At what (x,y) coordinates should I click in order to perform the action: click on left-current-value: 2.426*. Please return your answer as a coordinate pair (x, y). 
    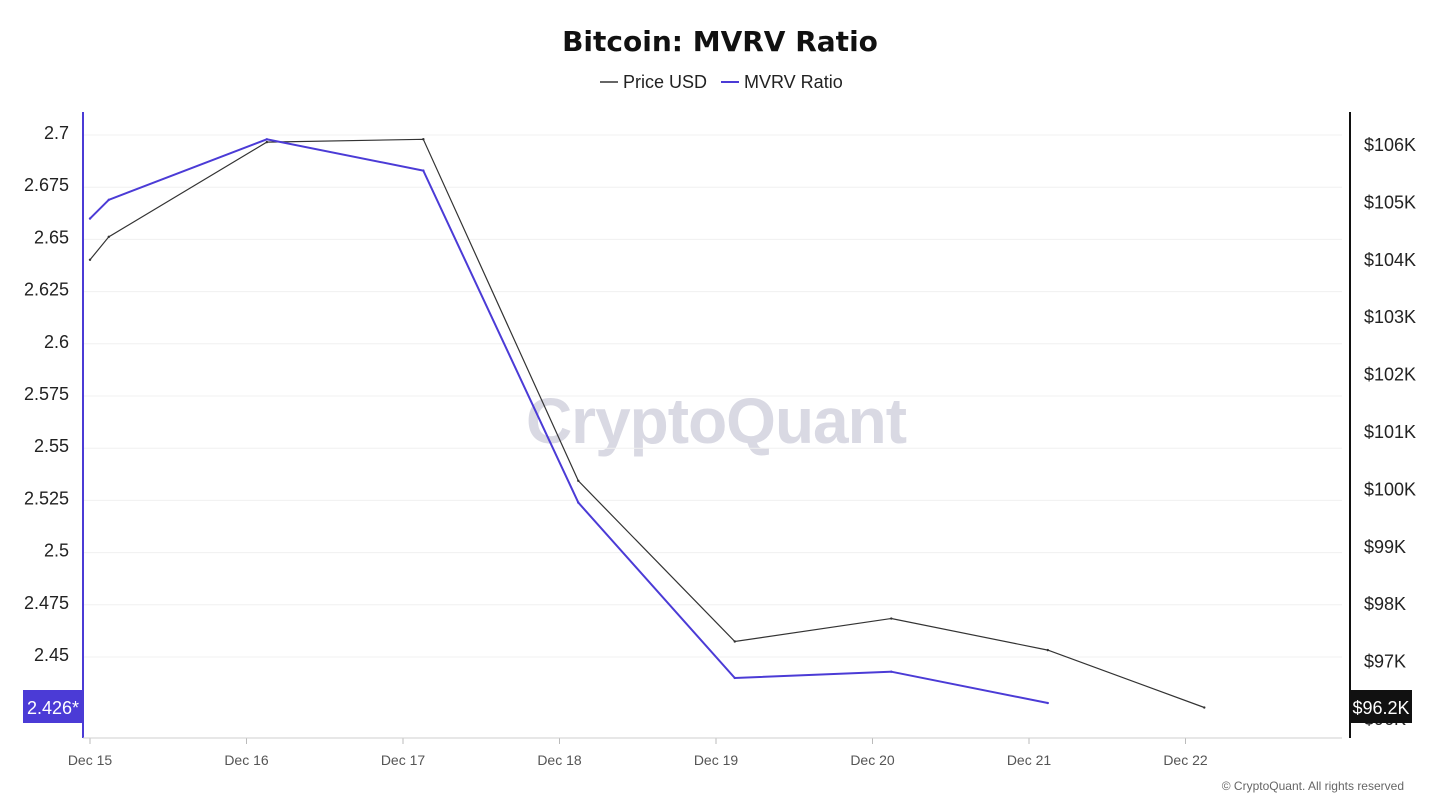
    Looking at the image, I should click on (53, 708).